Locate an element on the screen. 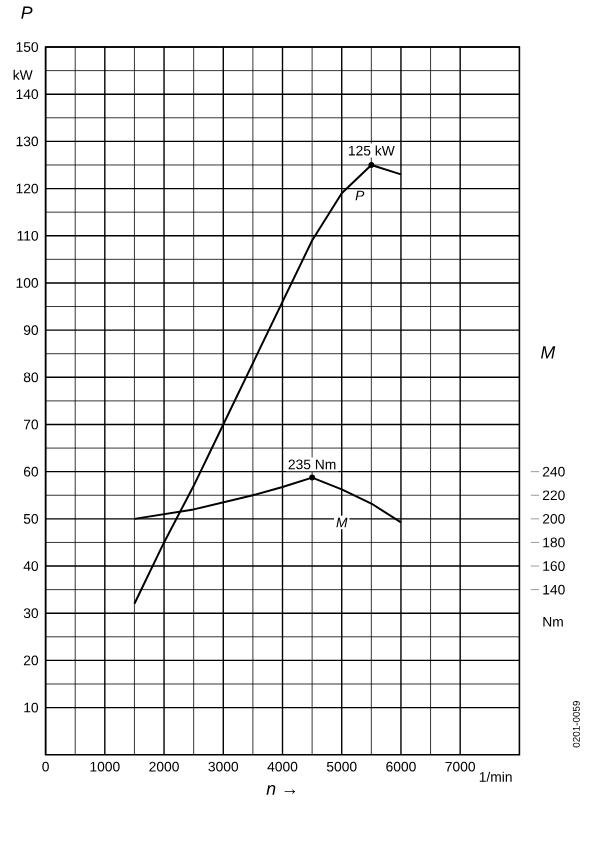 This screenshot has height=842, width=604. y2-axis-title: M is located at coordinates (547, 352).